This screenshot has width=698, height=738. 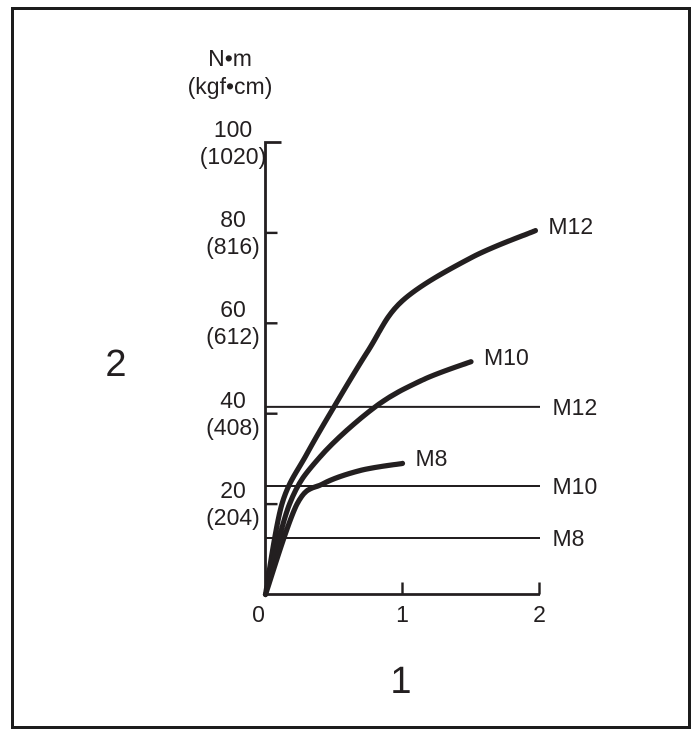 I want to click on callout-x-axis: 1, so click(x=401, y=681).